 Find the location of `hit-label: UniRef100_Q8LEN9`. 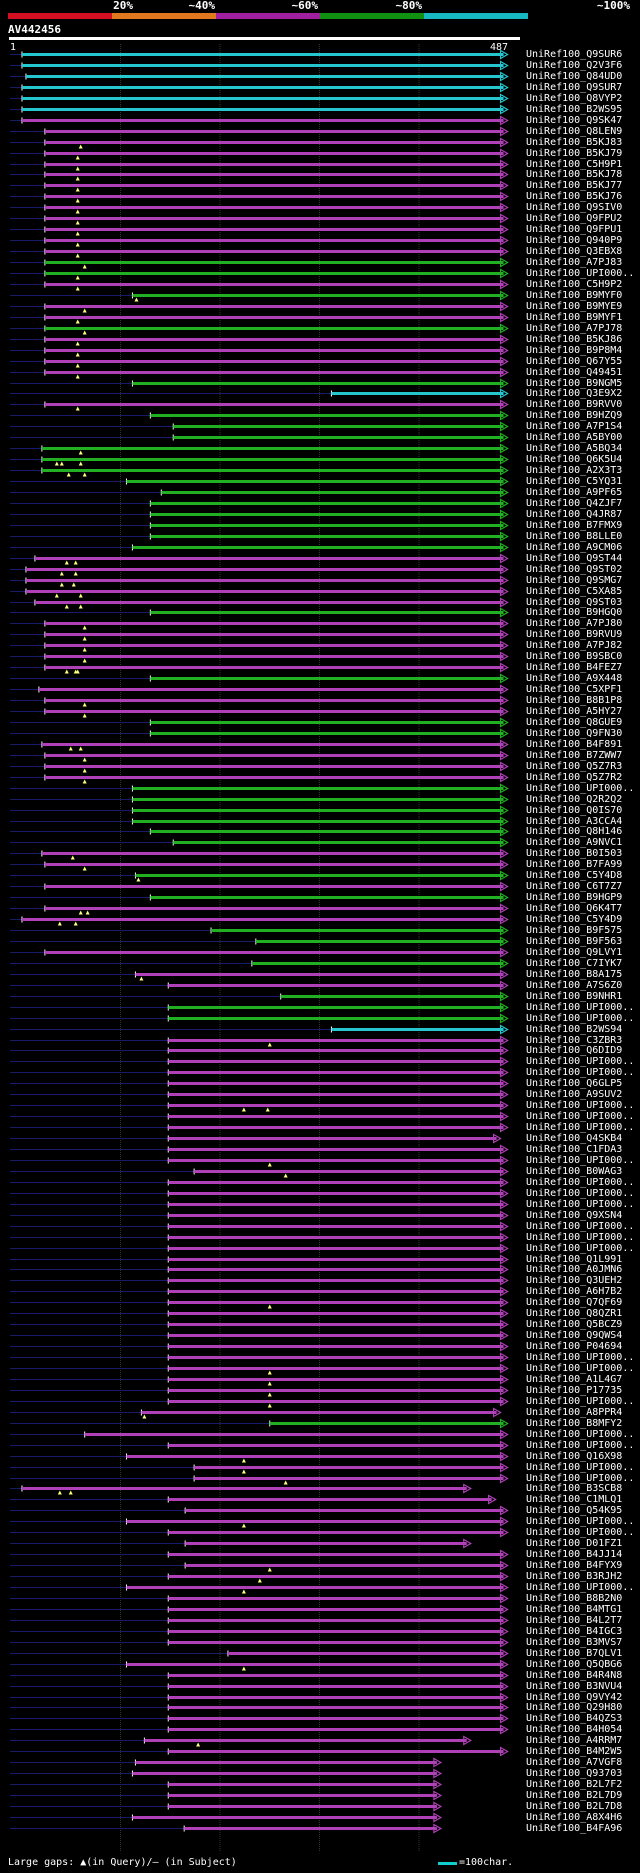

hit-label: UniRef100_Q8LEN9 is located at coordinates (574, 131).